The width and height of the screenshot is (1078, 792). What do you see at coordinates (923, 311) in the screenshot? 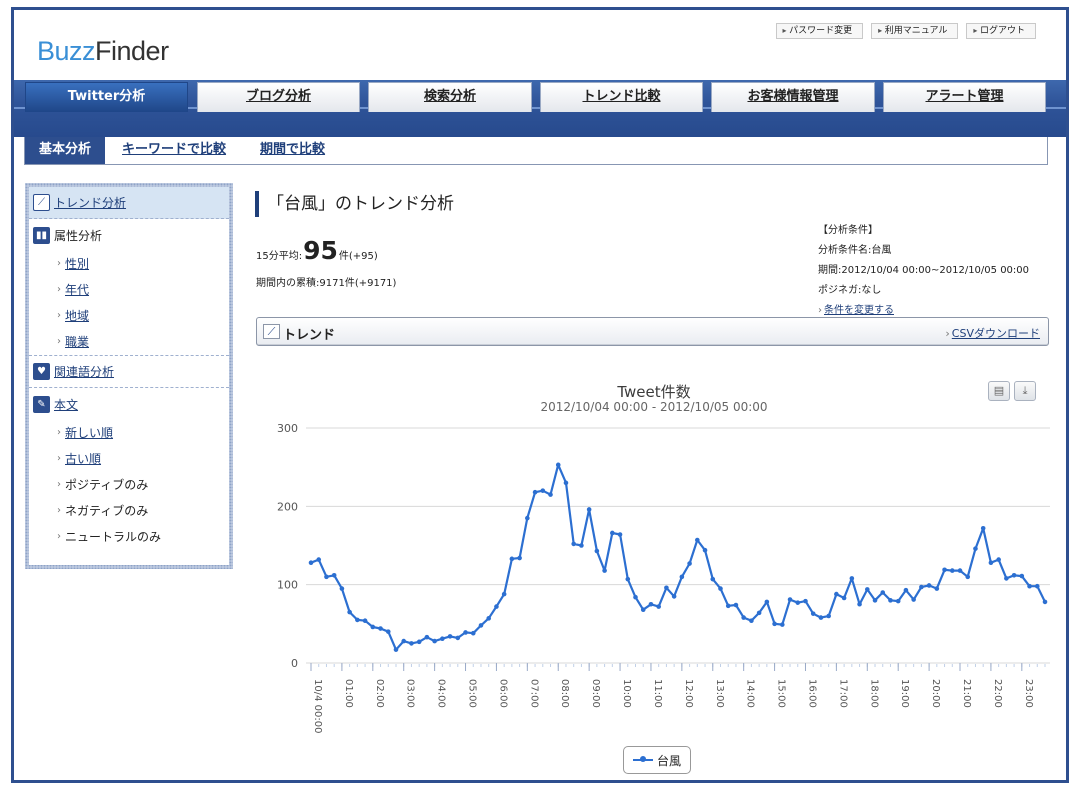
I see `change-conditions-link: 条件を変更する` at bounding box center [923, 311].